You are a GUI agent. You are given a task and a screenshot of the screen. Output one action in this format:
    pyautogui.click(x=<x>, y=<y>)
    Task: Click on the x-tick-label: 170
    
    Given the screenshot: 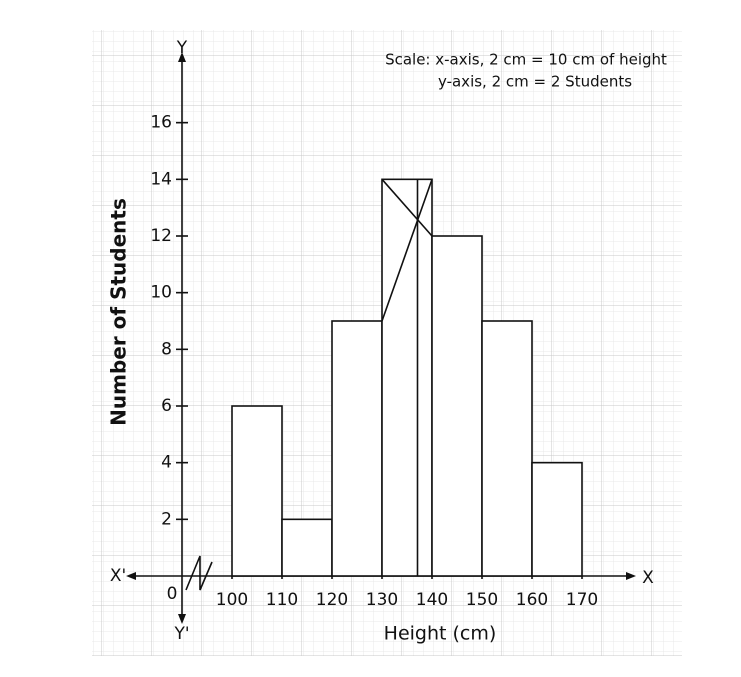 What is the action you would take?
    pyautogui.click(x=582, y=600)
    